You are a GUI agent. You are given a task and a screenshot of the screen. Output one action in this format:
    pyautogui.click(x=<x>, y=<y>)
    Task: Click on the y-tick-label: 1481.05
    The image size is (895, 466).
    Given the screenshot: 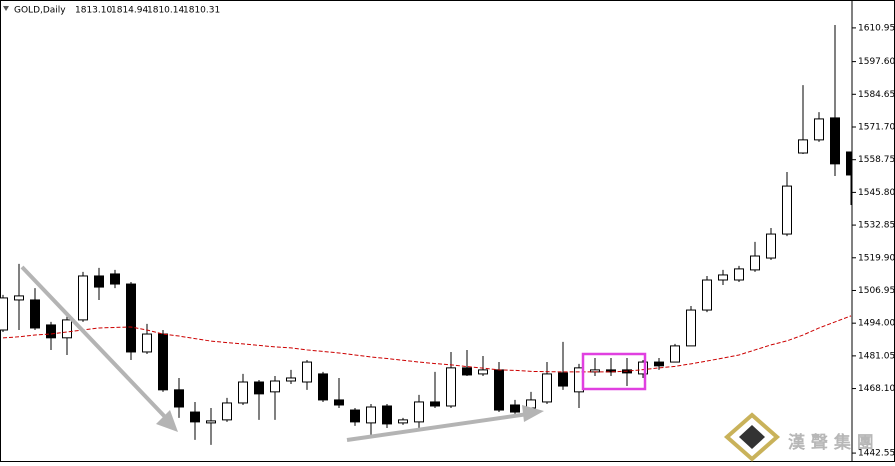 What is the action you would take?
    pyautogui.click(x=876, y=356)
    